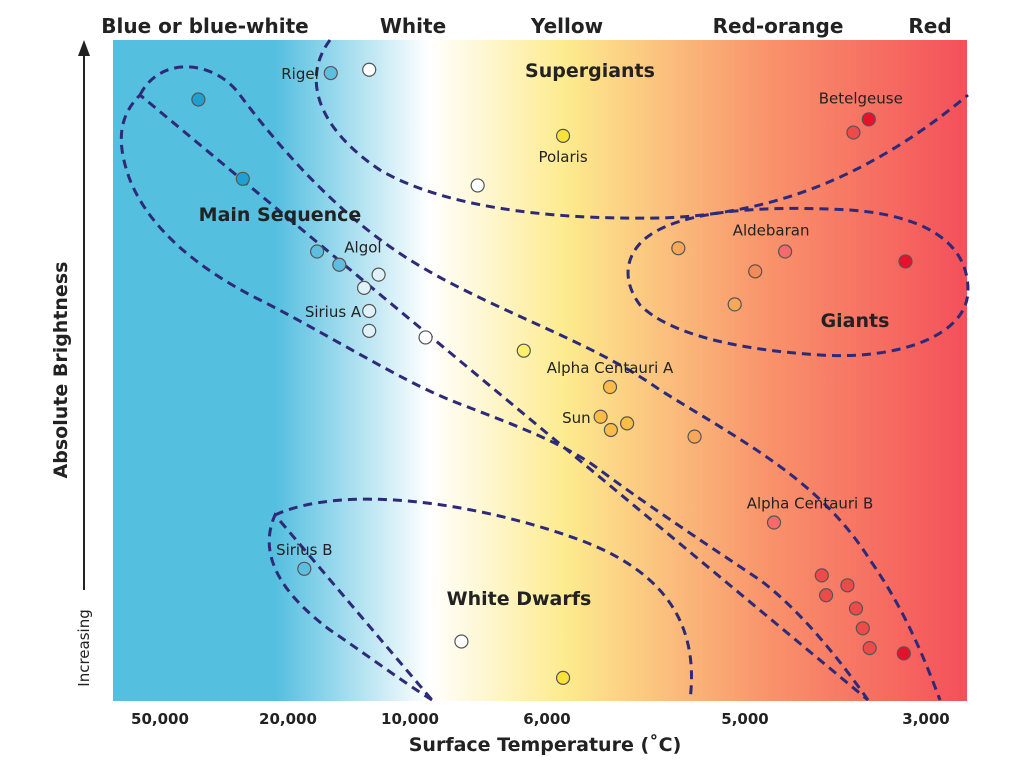  I want to click on x-tick-label: 3,000, so click(925, 719).